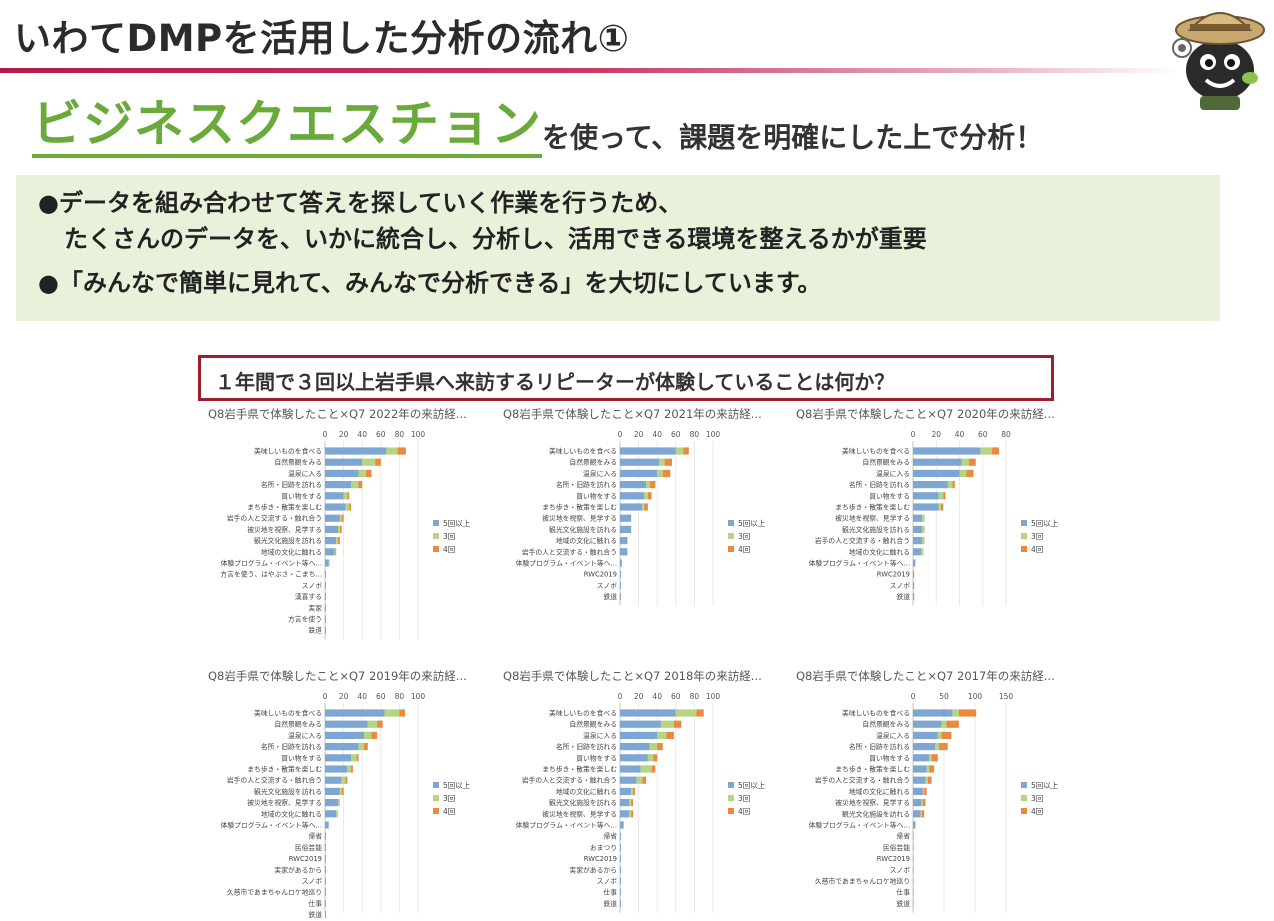 The height and width of the screenshot is (921, 1274). I want to click on headline: ビジネスクエスチョンを使って、課題を明確にした上で分析！, so click(537, 127).